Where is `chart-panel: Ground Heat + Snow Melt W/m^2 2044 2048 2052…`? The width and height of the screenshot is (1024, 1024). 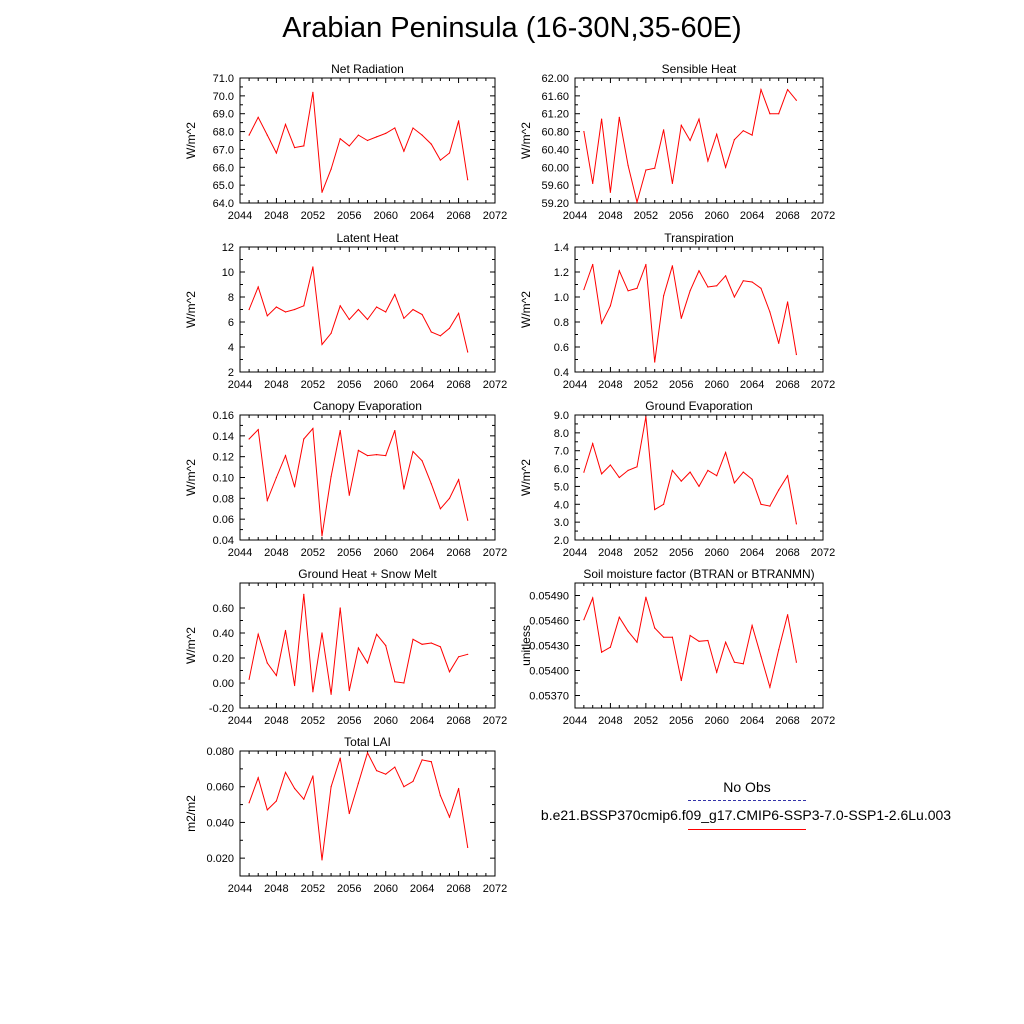
chart-panel: Ground Heat + Snow Melt W/m^2 2044 2048 2052… is located at coordinates (345, 647).